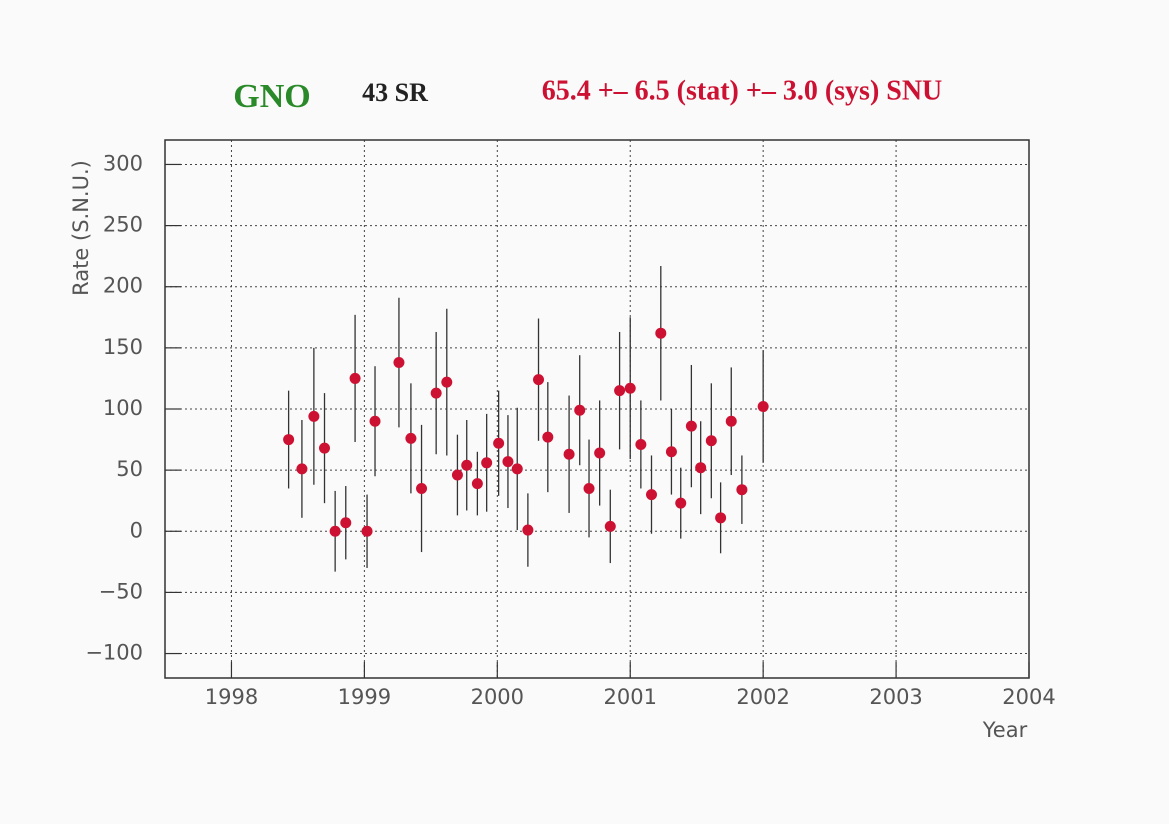 The width and height of the screenshot is (1169, 824). What do you see at coordinates (114, 653) in the screenshot?
I see `y-tick-label: −100` at bounding box center [114, 653].